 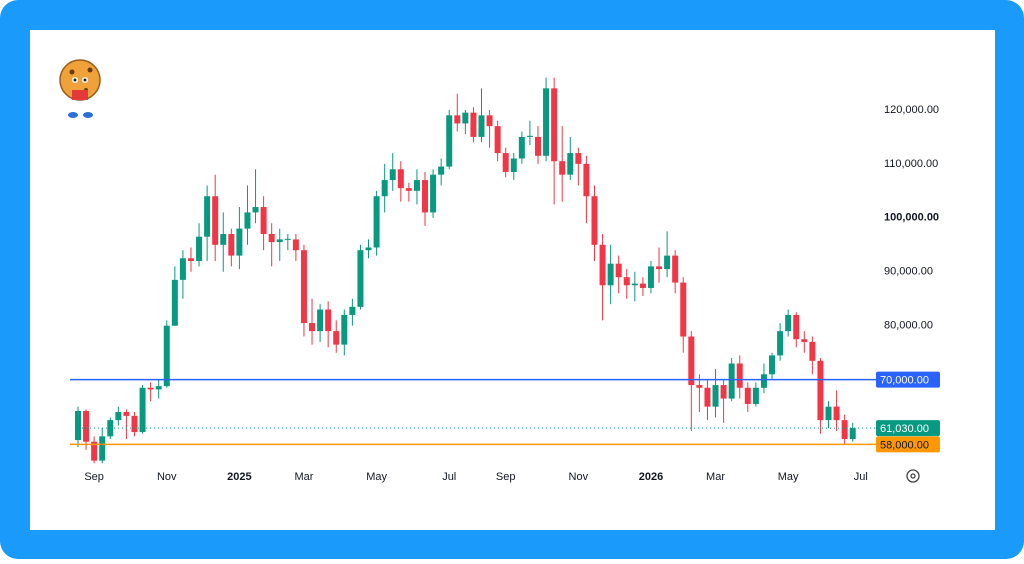 I want to click on x-tick-label: 2025, so click(x=239, y=477).